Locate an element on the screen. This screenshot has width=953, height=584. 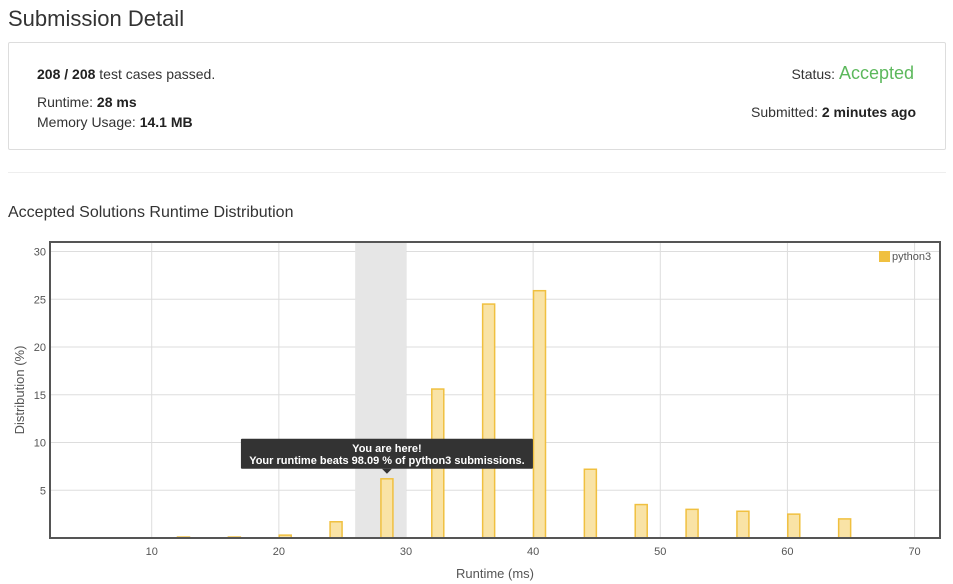
memory-line: Memory Usage: 14.1 MB is located at coordinates (115, 122).